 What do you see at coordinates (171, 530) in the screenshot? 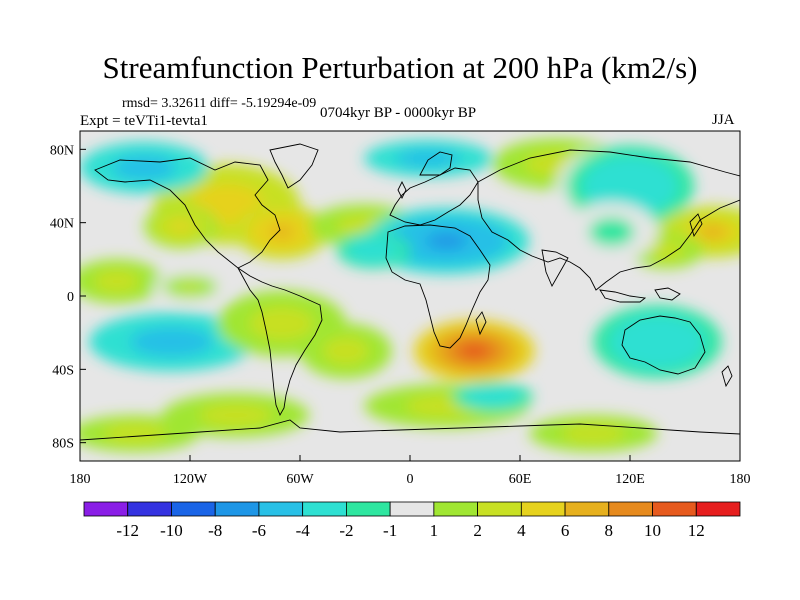
I see `colorbar-label: -10` at bounding box center [171, 530].